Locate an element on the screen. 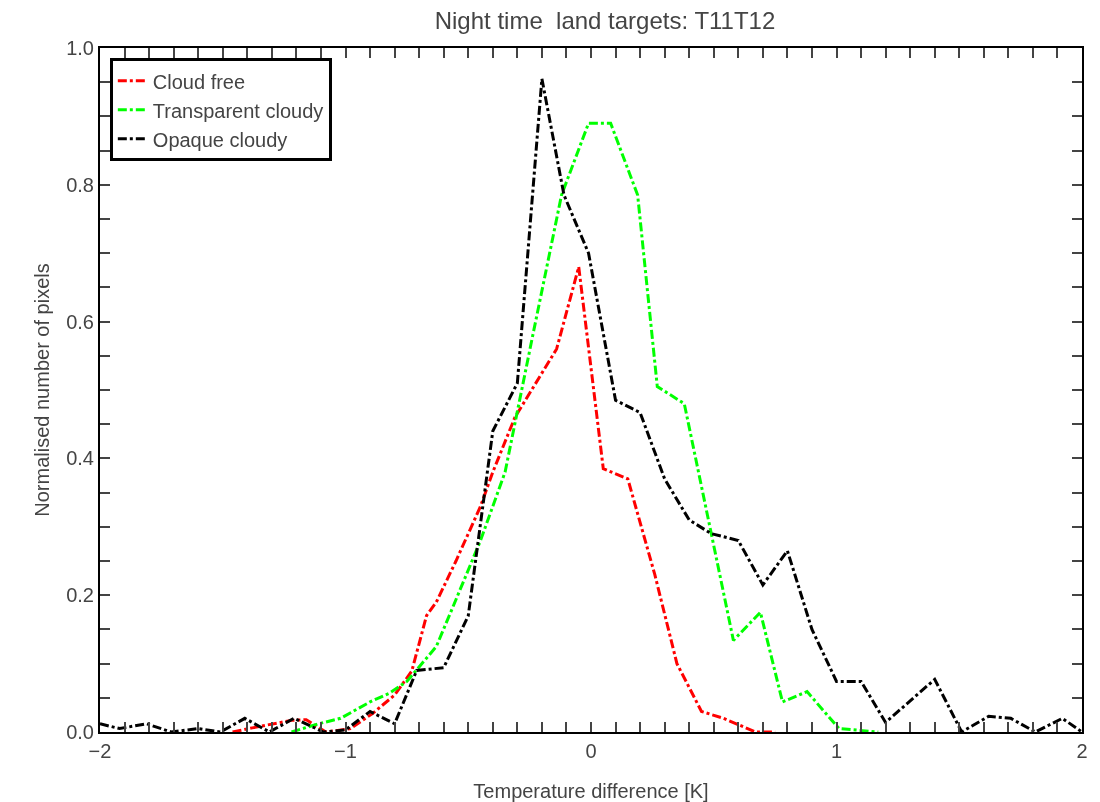 The height and width of the screenshot is (802, 1100). y-tick-label: 0.4 is located at coordinates (80, 458).